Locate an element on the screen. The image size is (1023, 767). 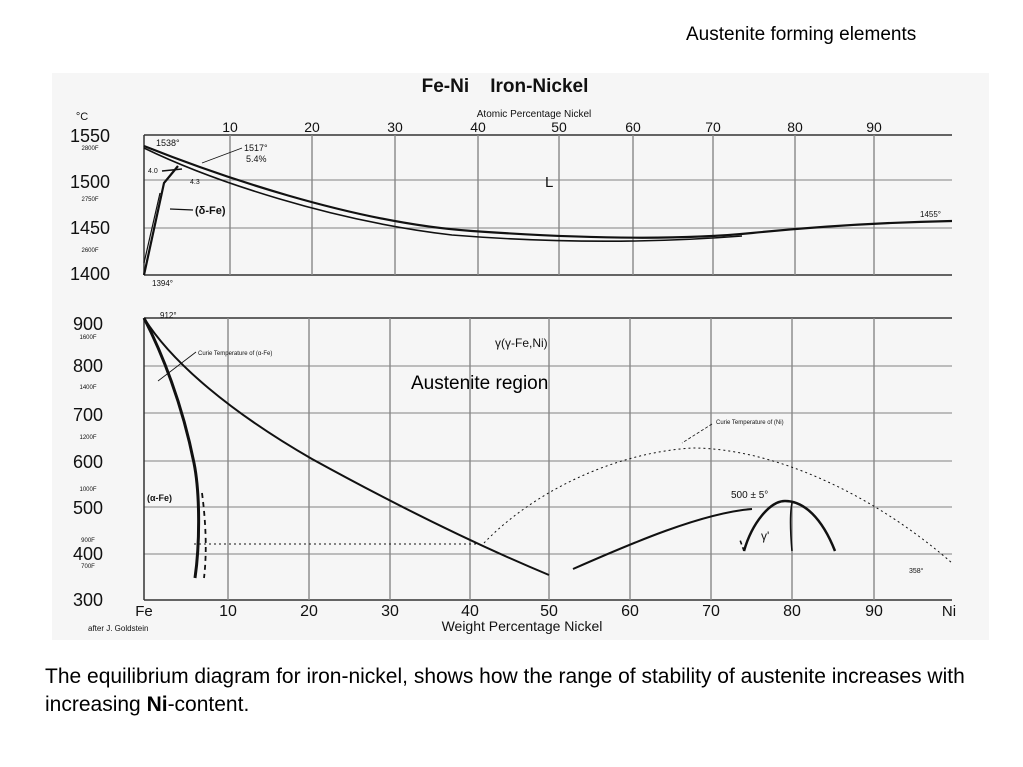
atomic-tick: 70 is located at coordinates (713, 127).